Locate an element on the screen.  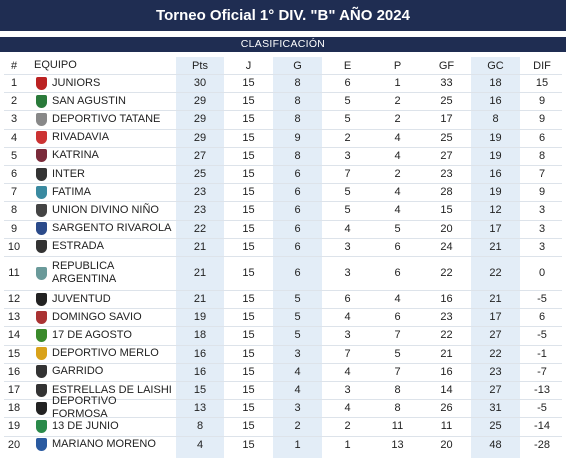
team-name: RIVADAVIA is located at coordinates (81, 137).